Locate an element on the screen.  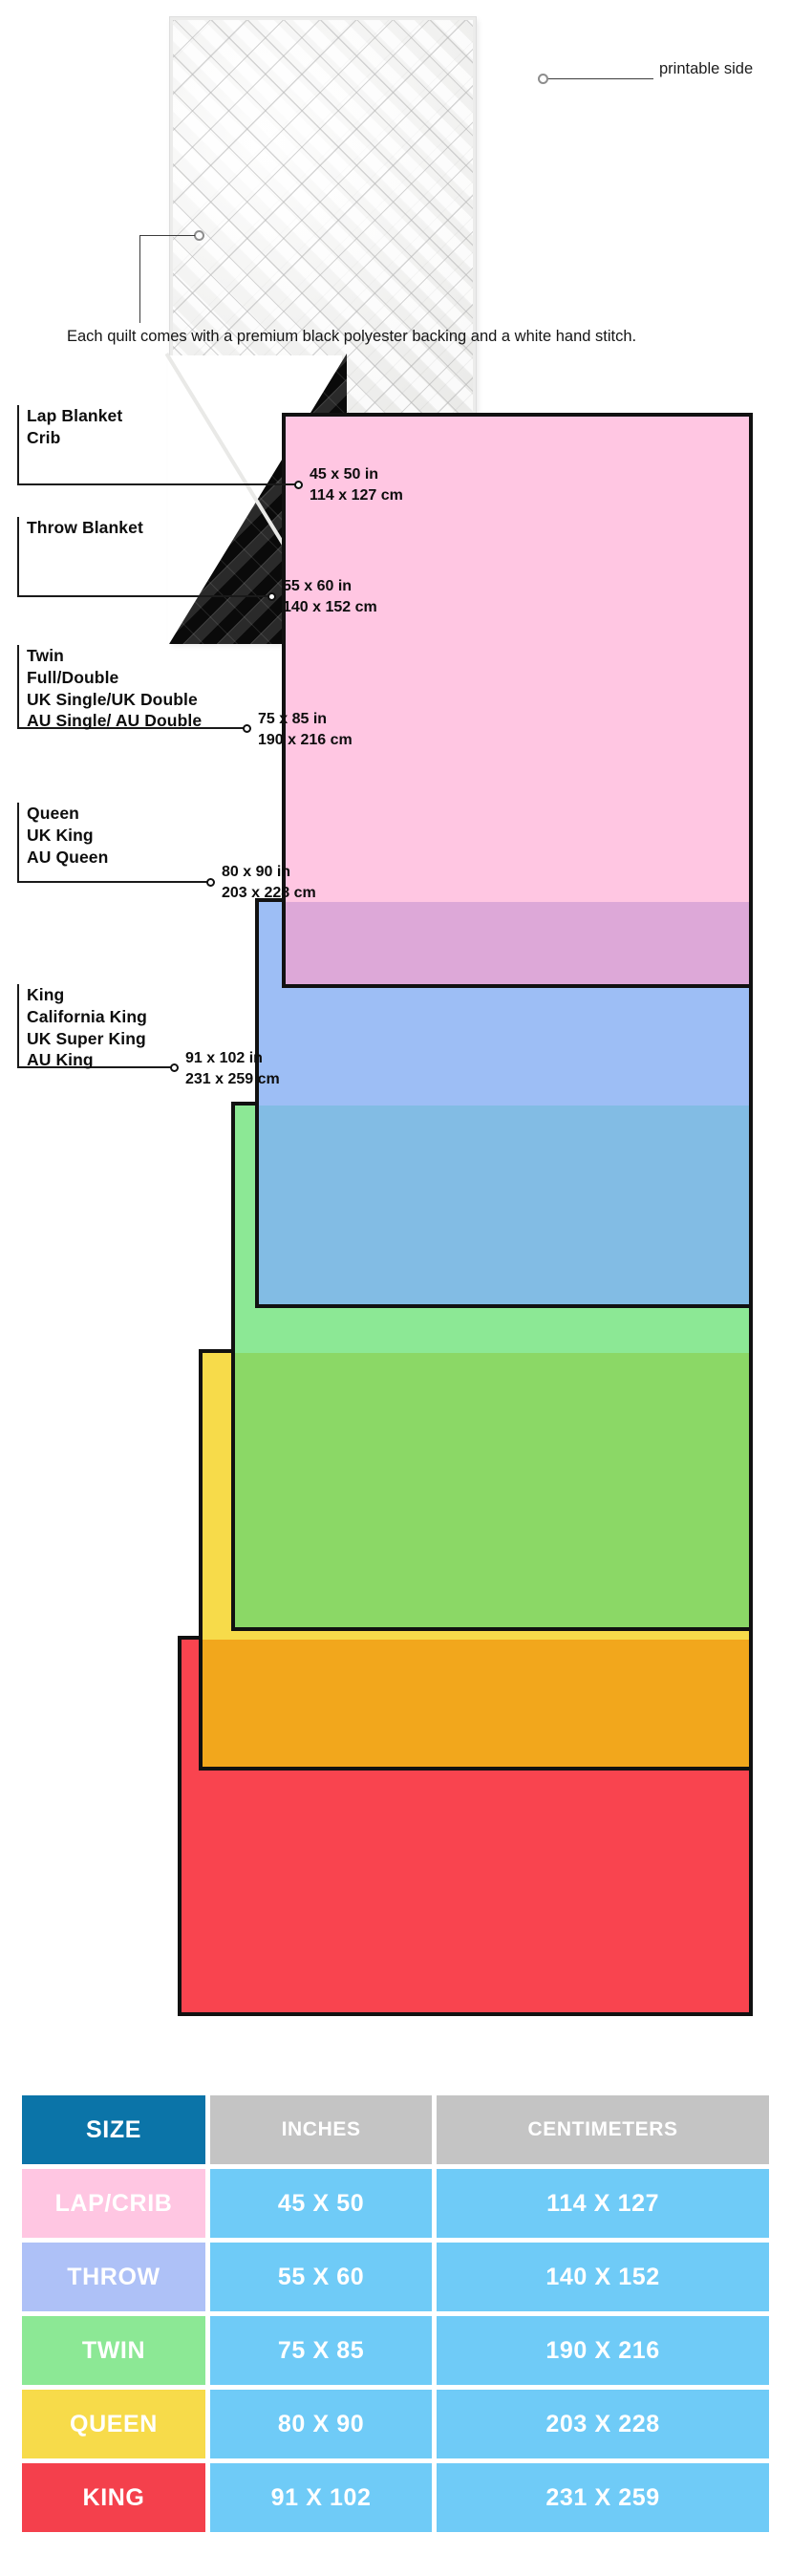
table-row: KING 91 X 102 231 X 259 is located at coordinates (395, 2497).